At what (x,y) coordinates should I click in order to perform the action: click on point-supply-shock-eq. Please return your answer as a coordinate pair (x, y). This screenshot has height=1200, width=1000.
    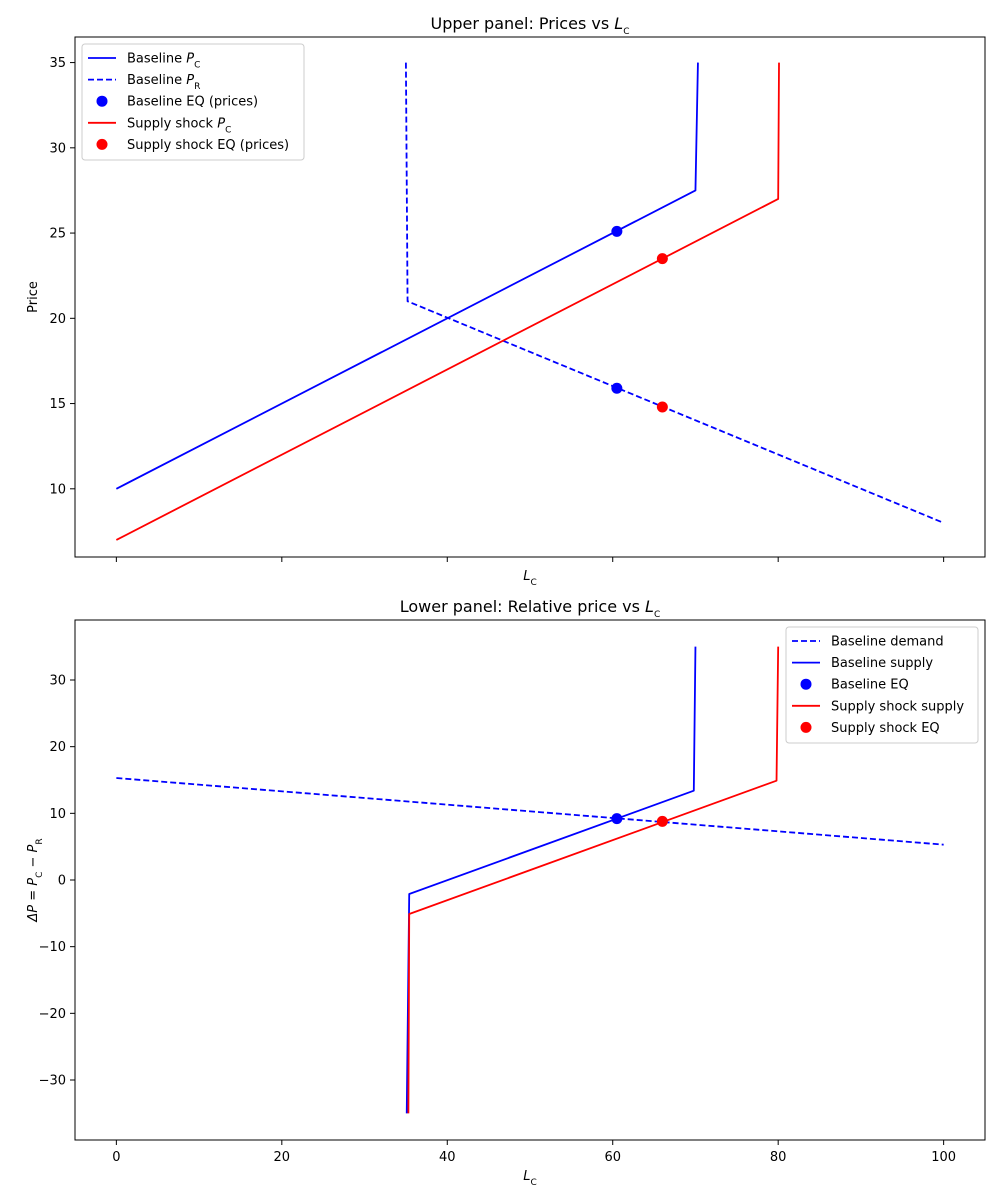
    Looking at the image, I should click on (662, 821).